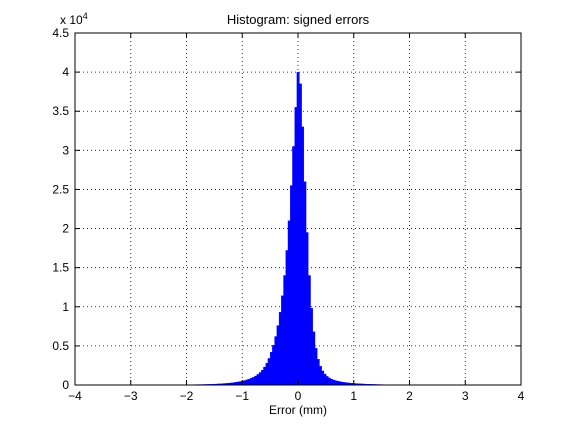 The image size is (576, 432). I want to click on y-tick-label: 2, so click(65, 229).